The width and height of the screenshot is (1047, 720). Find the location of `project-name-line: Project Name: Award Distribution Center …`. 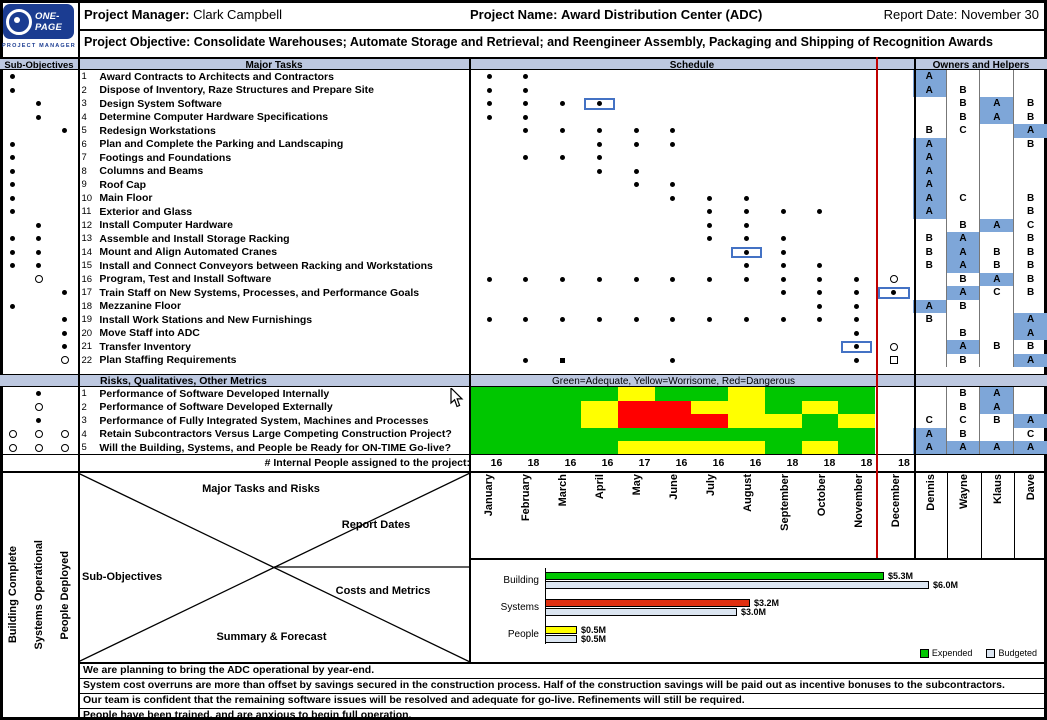

project-name-line: Project Name: Award Distribution Center … is located at coordinates (616, 14).